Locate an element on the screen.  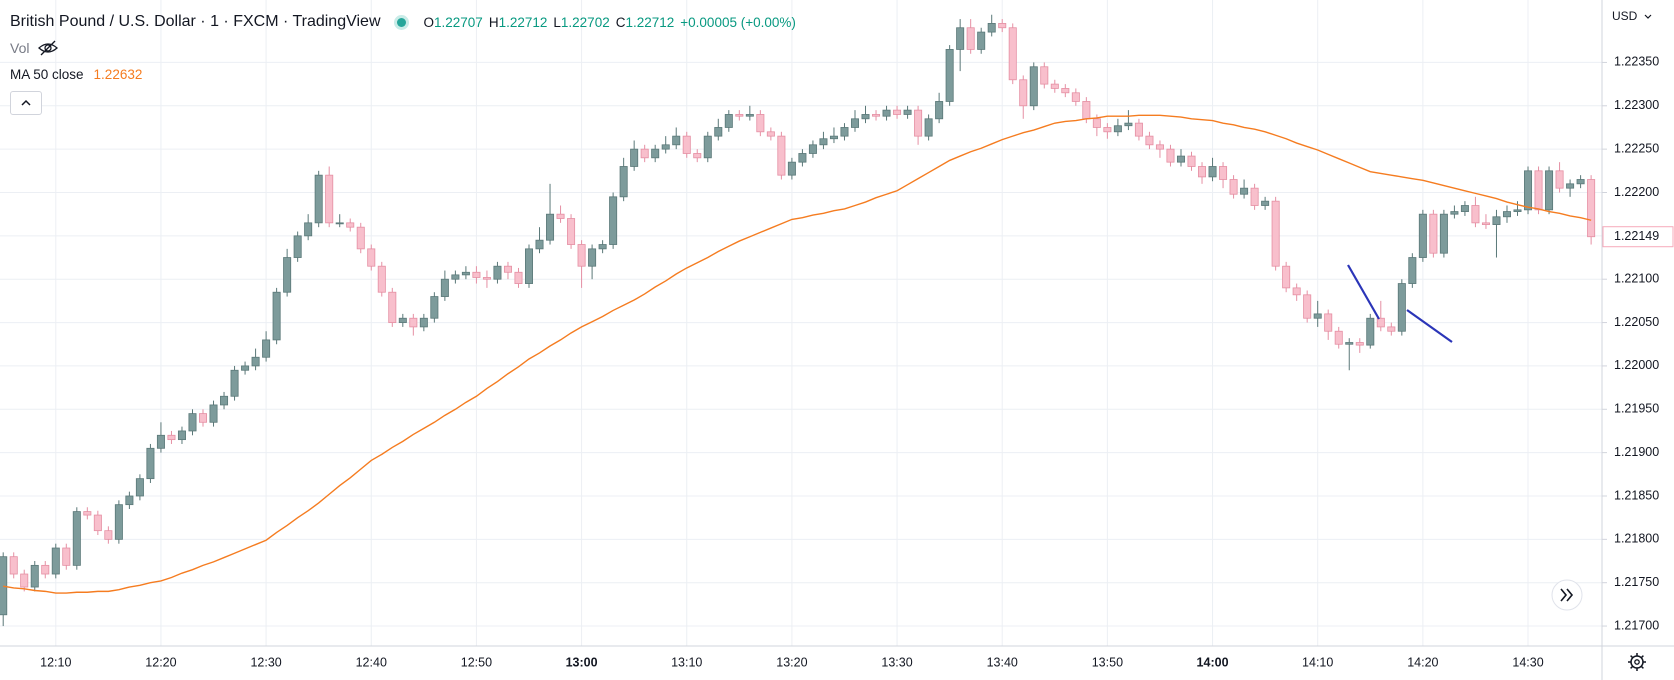
settings-icon is located at coordinates (1637, 662).